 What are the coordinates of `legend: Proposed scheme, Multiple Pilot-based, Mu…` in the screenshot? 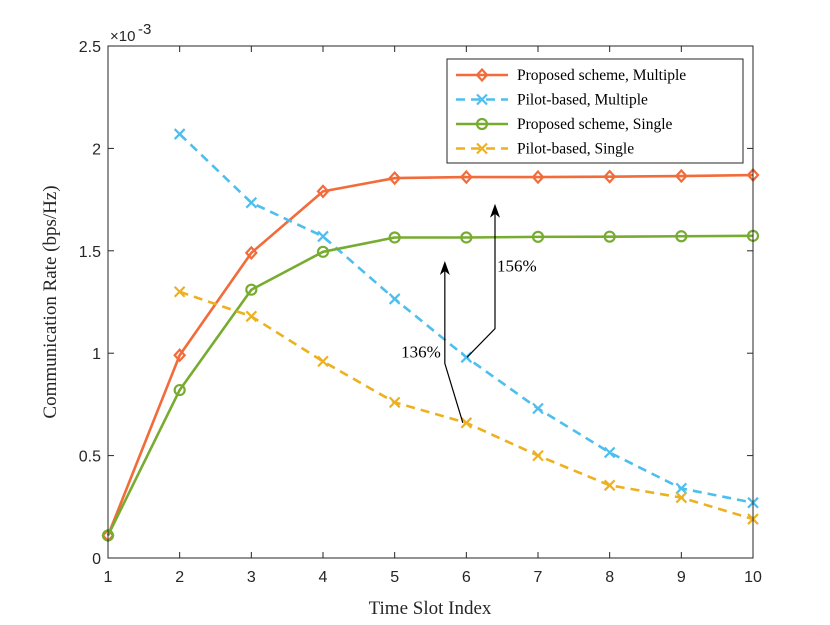 It's located at (595, 111).